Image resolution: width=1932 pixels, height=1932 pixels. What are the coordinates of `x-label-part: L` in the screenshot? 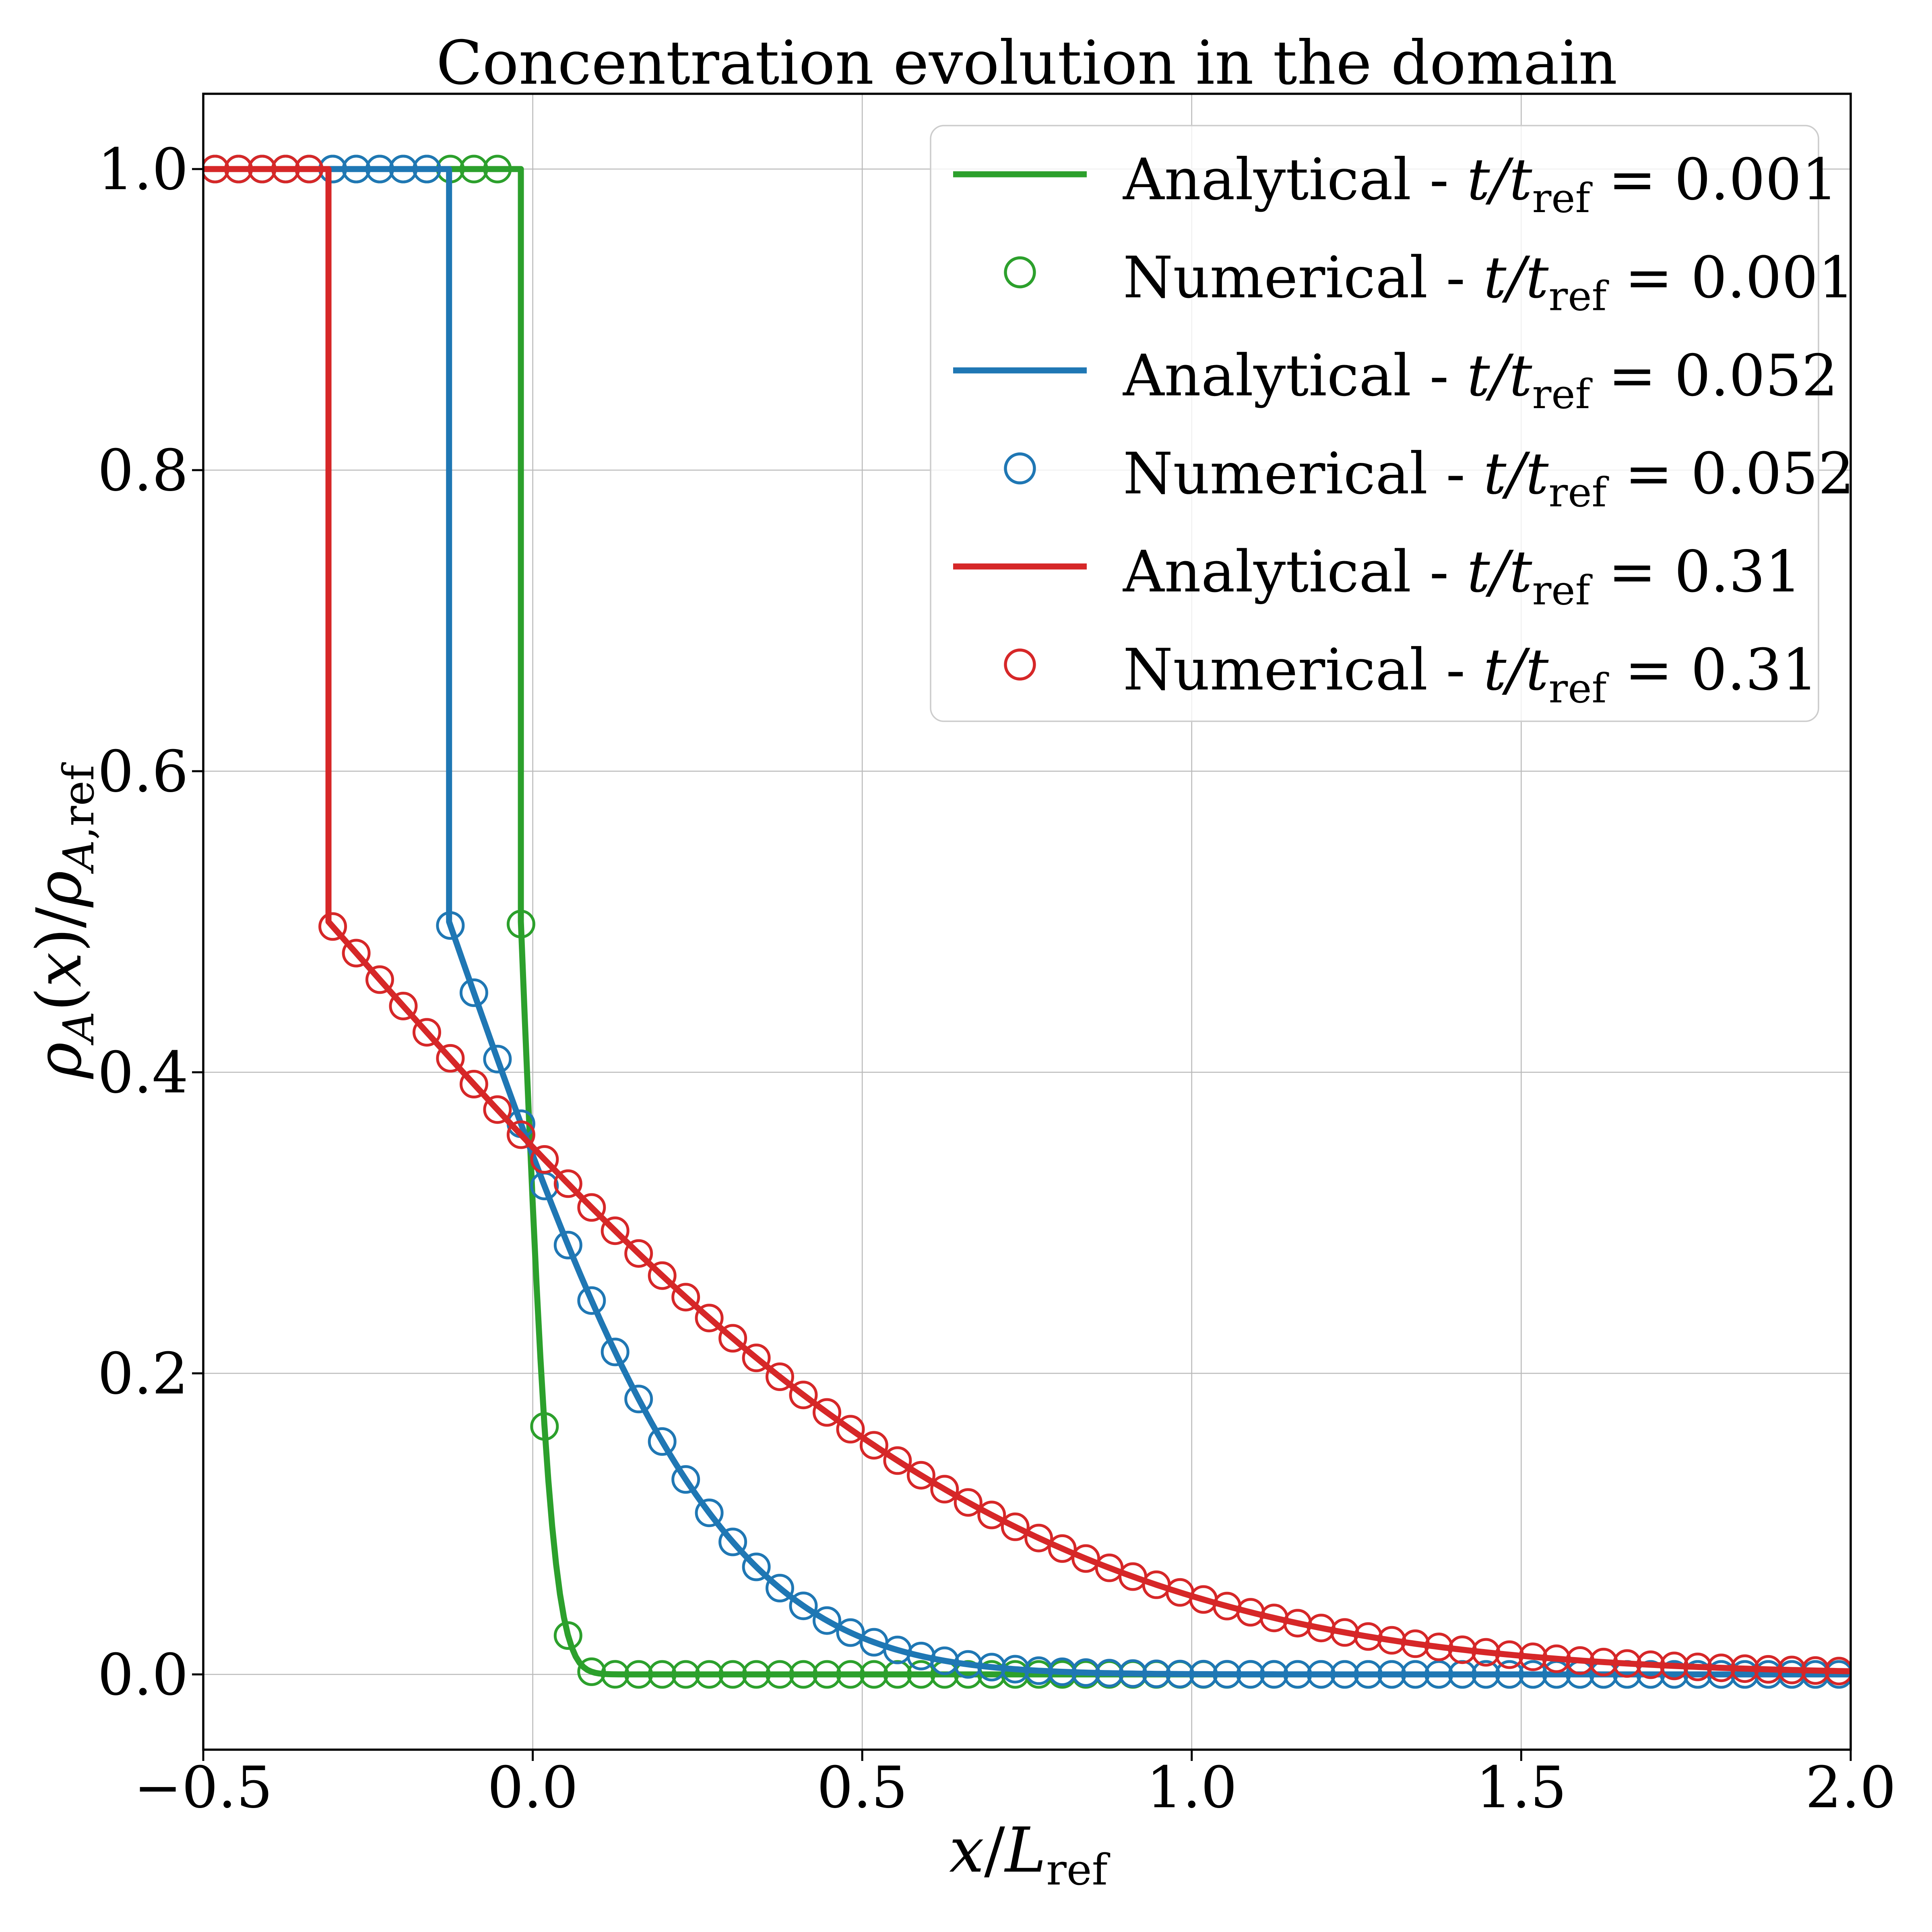 It's located at (1025, 1851).